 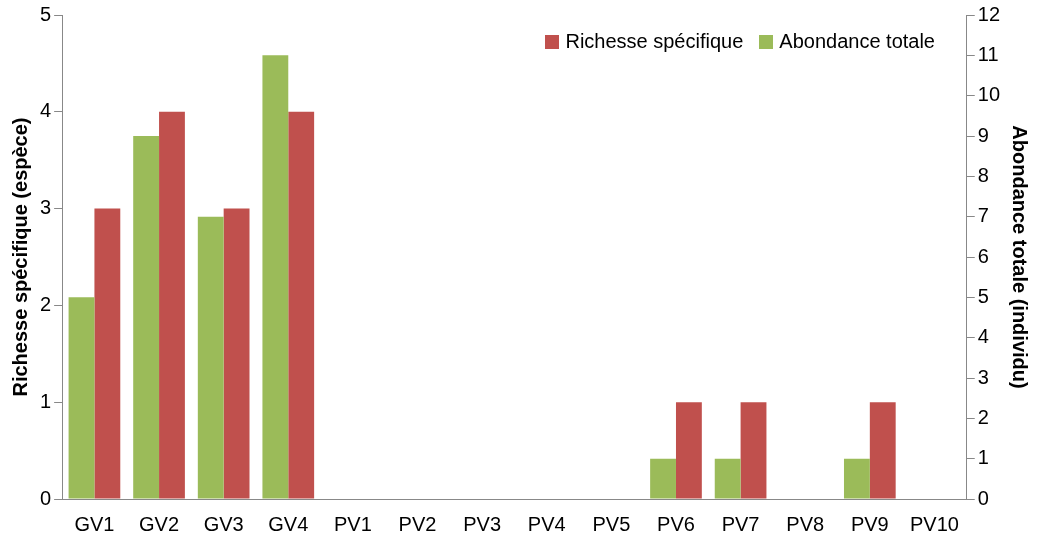 I want to click on y-axis-title: Richesse spécifique (espèce), so click(x=19, y=257).